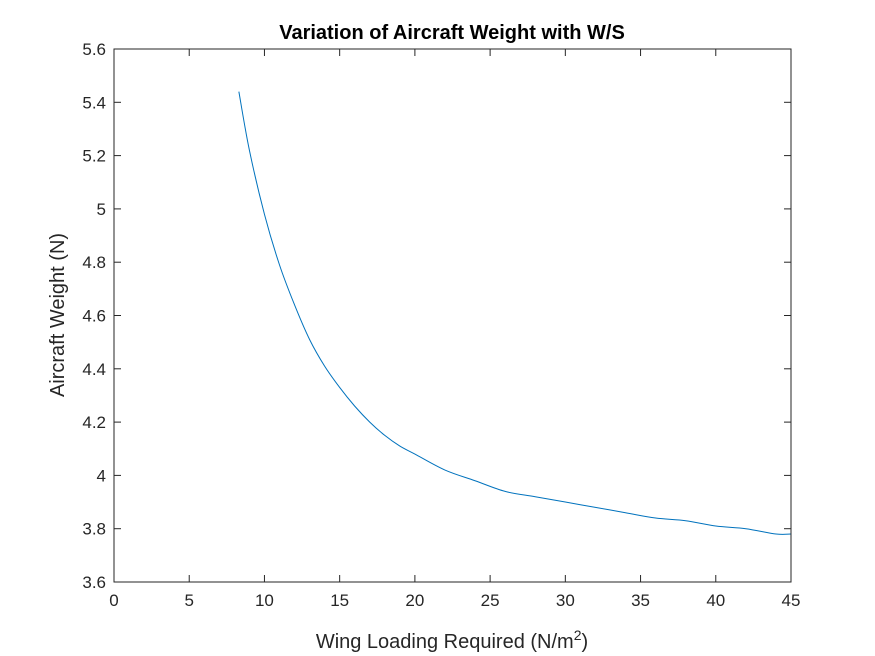 The width and height of the screenshot is (875, 656). What do you see at coordinates (339, 600) in the screenshot?
I see `x-tick-label: 15` at bounding box center [339, 600].